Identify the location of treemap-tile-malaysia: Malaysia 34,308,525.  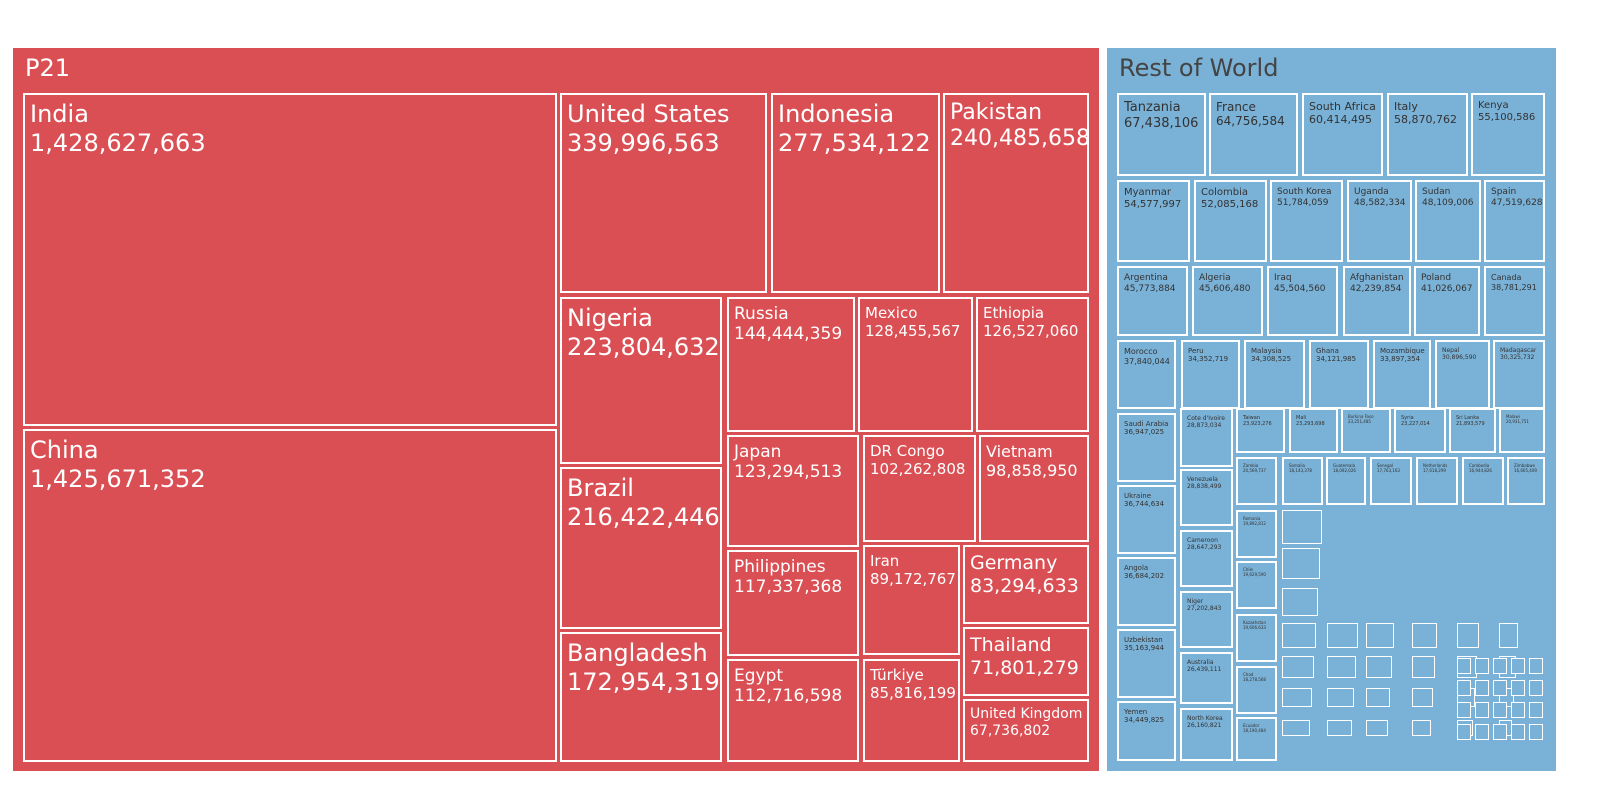
(1274, 374).